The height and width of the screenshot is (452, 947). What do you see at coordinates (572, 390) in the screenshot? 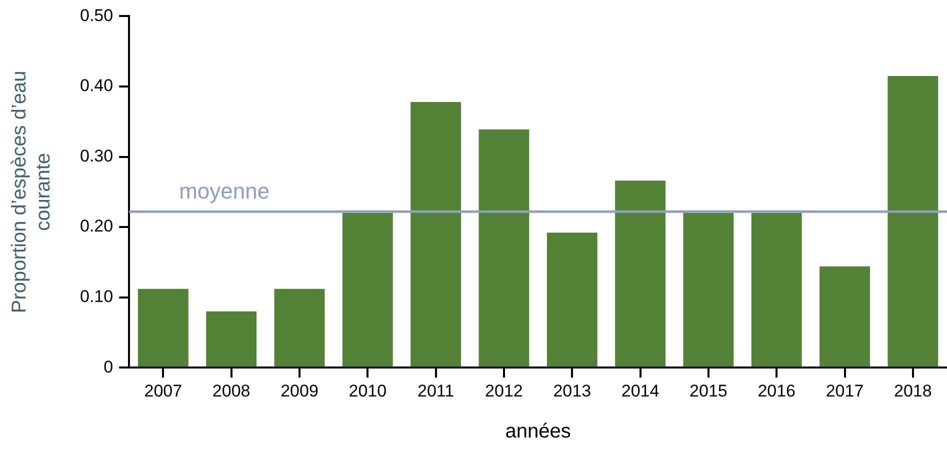
I see `x-tick-label: 2013` at bounding box center [572, 390].